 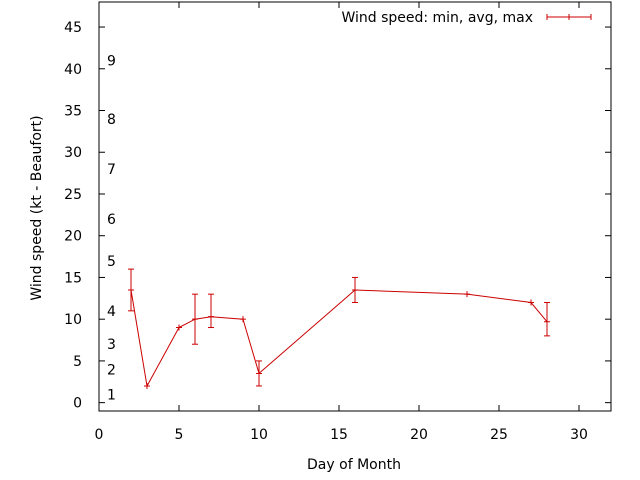 I want to click on legend-label: Wind speed: min, avg, max, so click(x=437, y=18).